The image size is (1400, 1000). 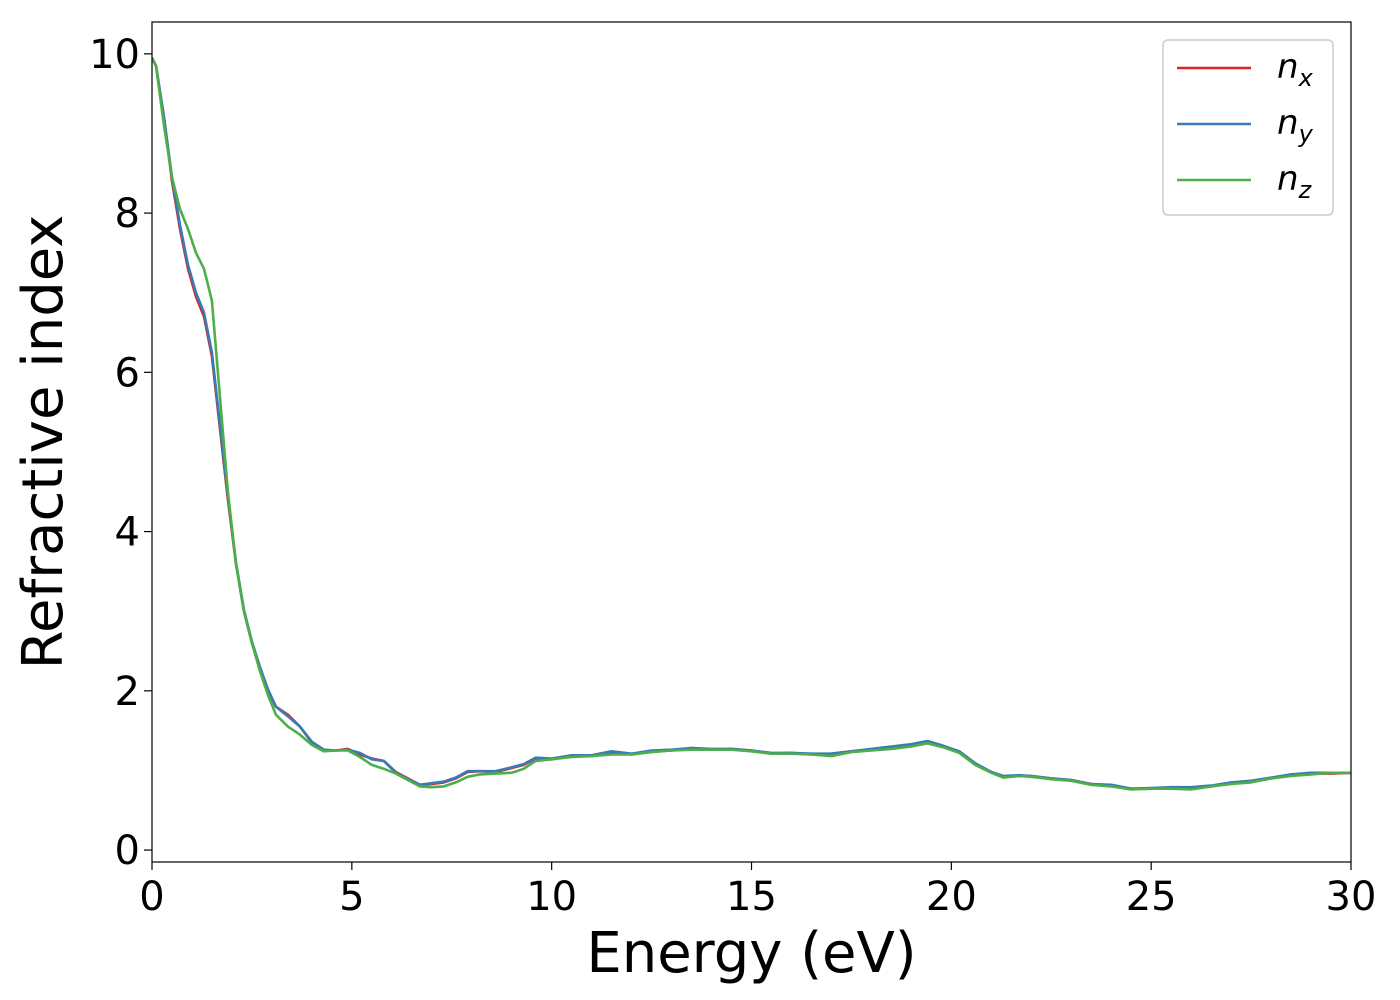 What do you see at coordinates (127, 692) in the screenshot?
I see `y-tick-label: 2` at bounding box center [127, 692].